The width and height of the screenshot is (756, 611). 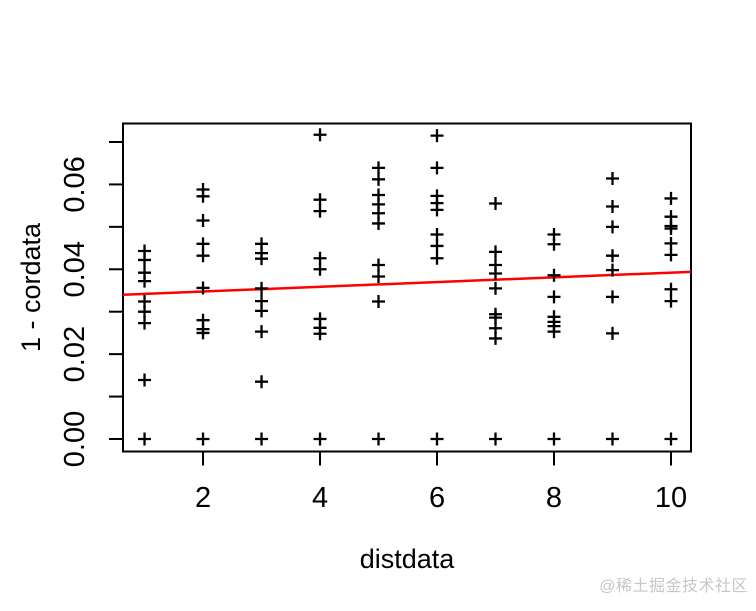 What do you see at coordinates (75, 439) in the screenshot?
I see `y-axis-tick-label: 0.00` at bounding box center [75, 439].